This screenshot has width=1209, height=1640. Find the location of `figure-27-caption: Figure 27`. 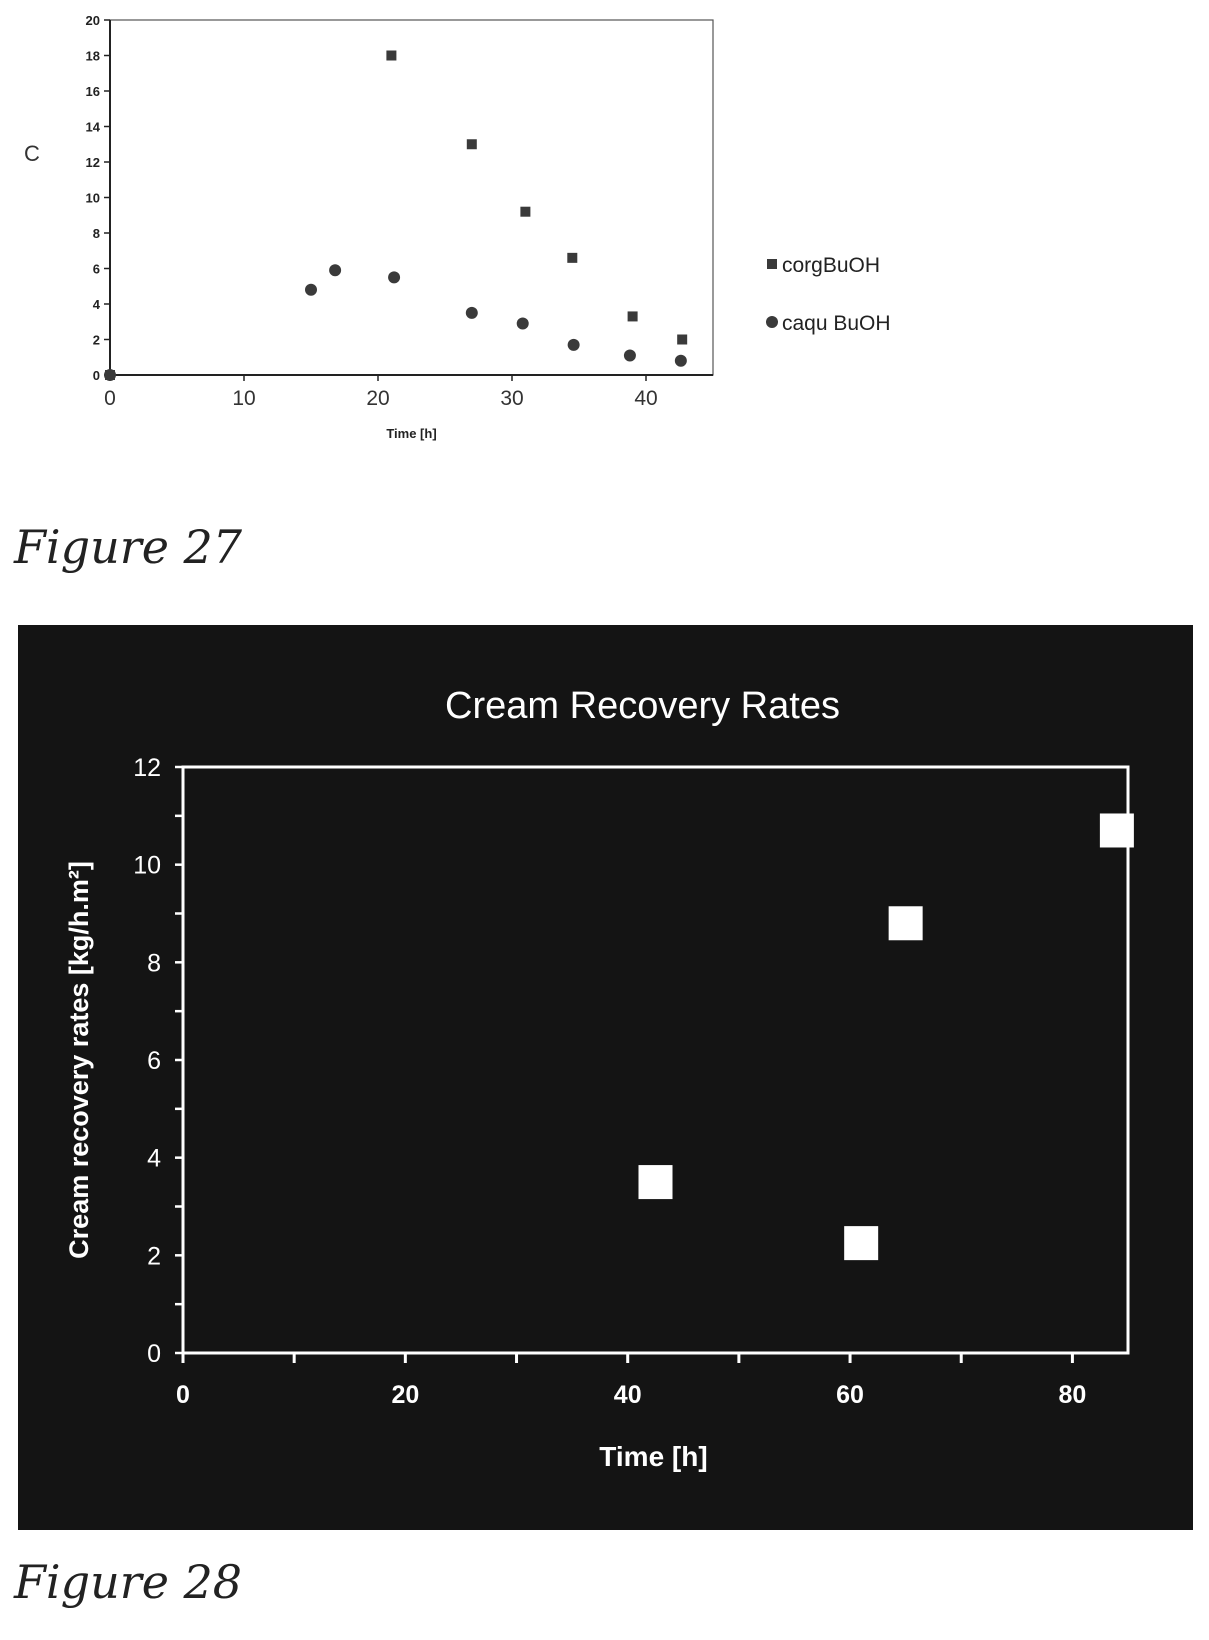

figure-27-caption: Figure 27 is located at coordinates (128, 547).